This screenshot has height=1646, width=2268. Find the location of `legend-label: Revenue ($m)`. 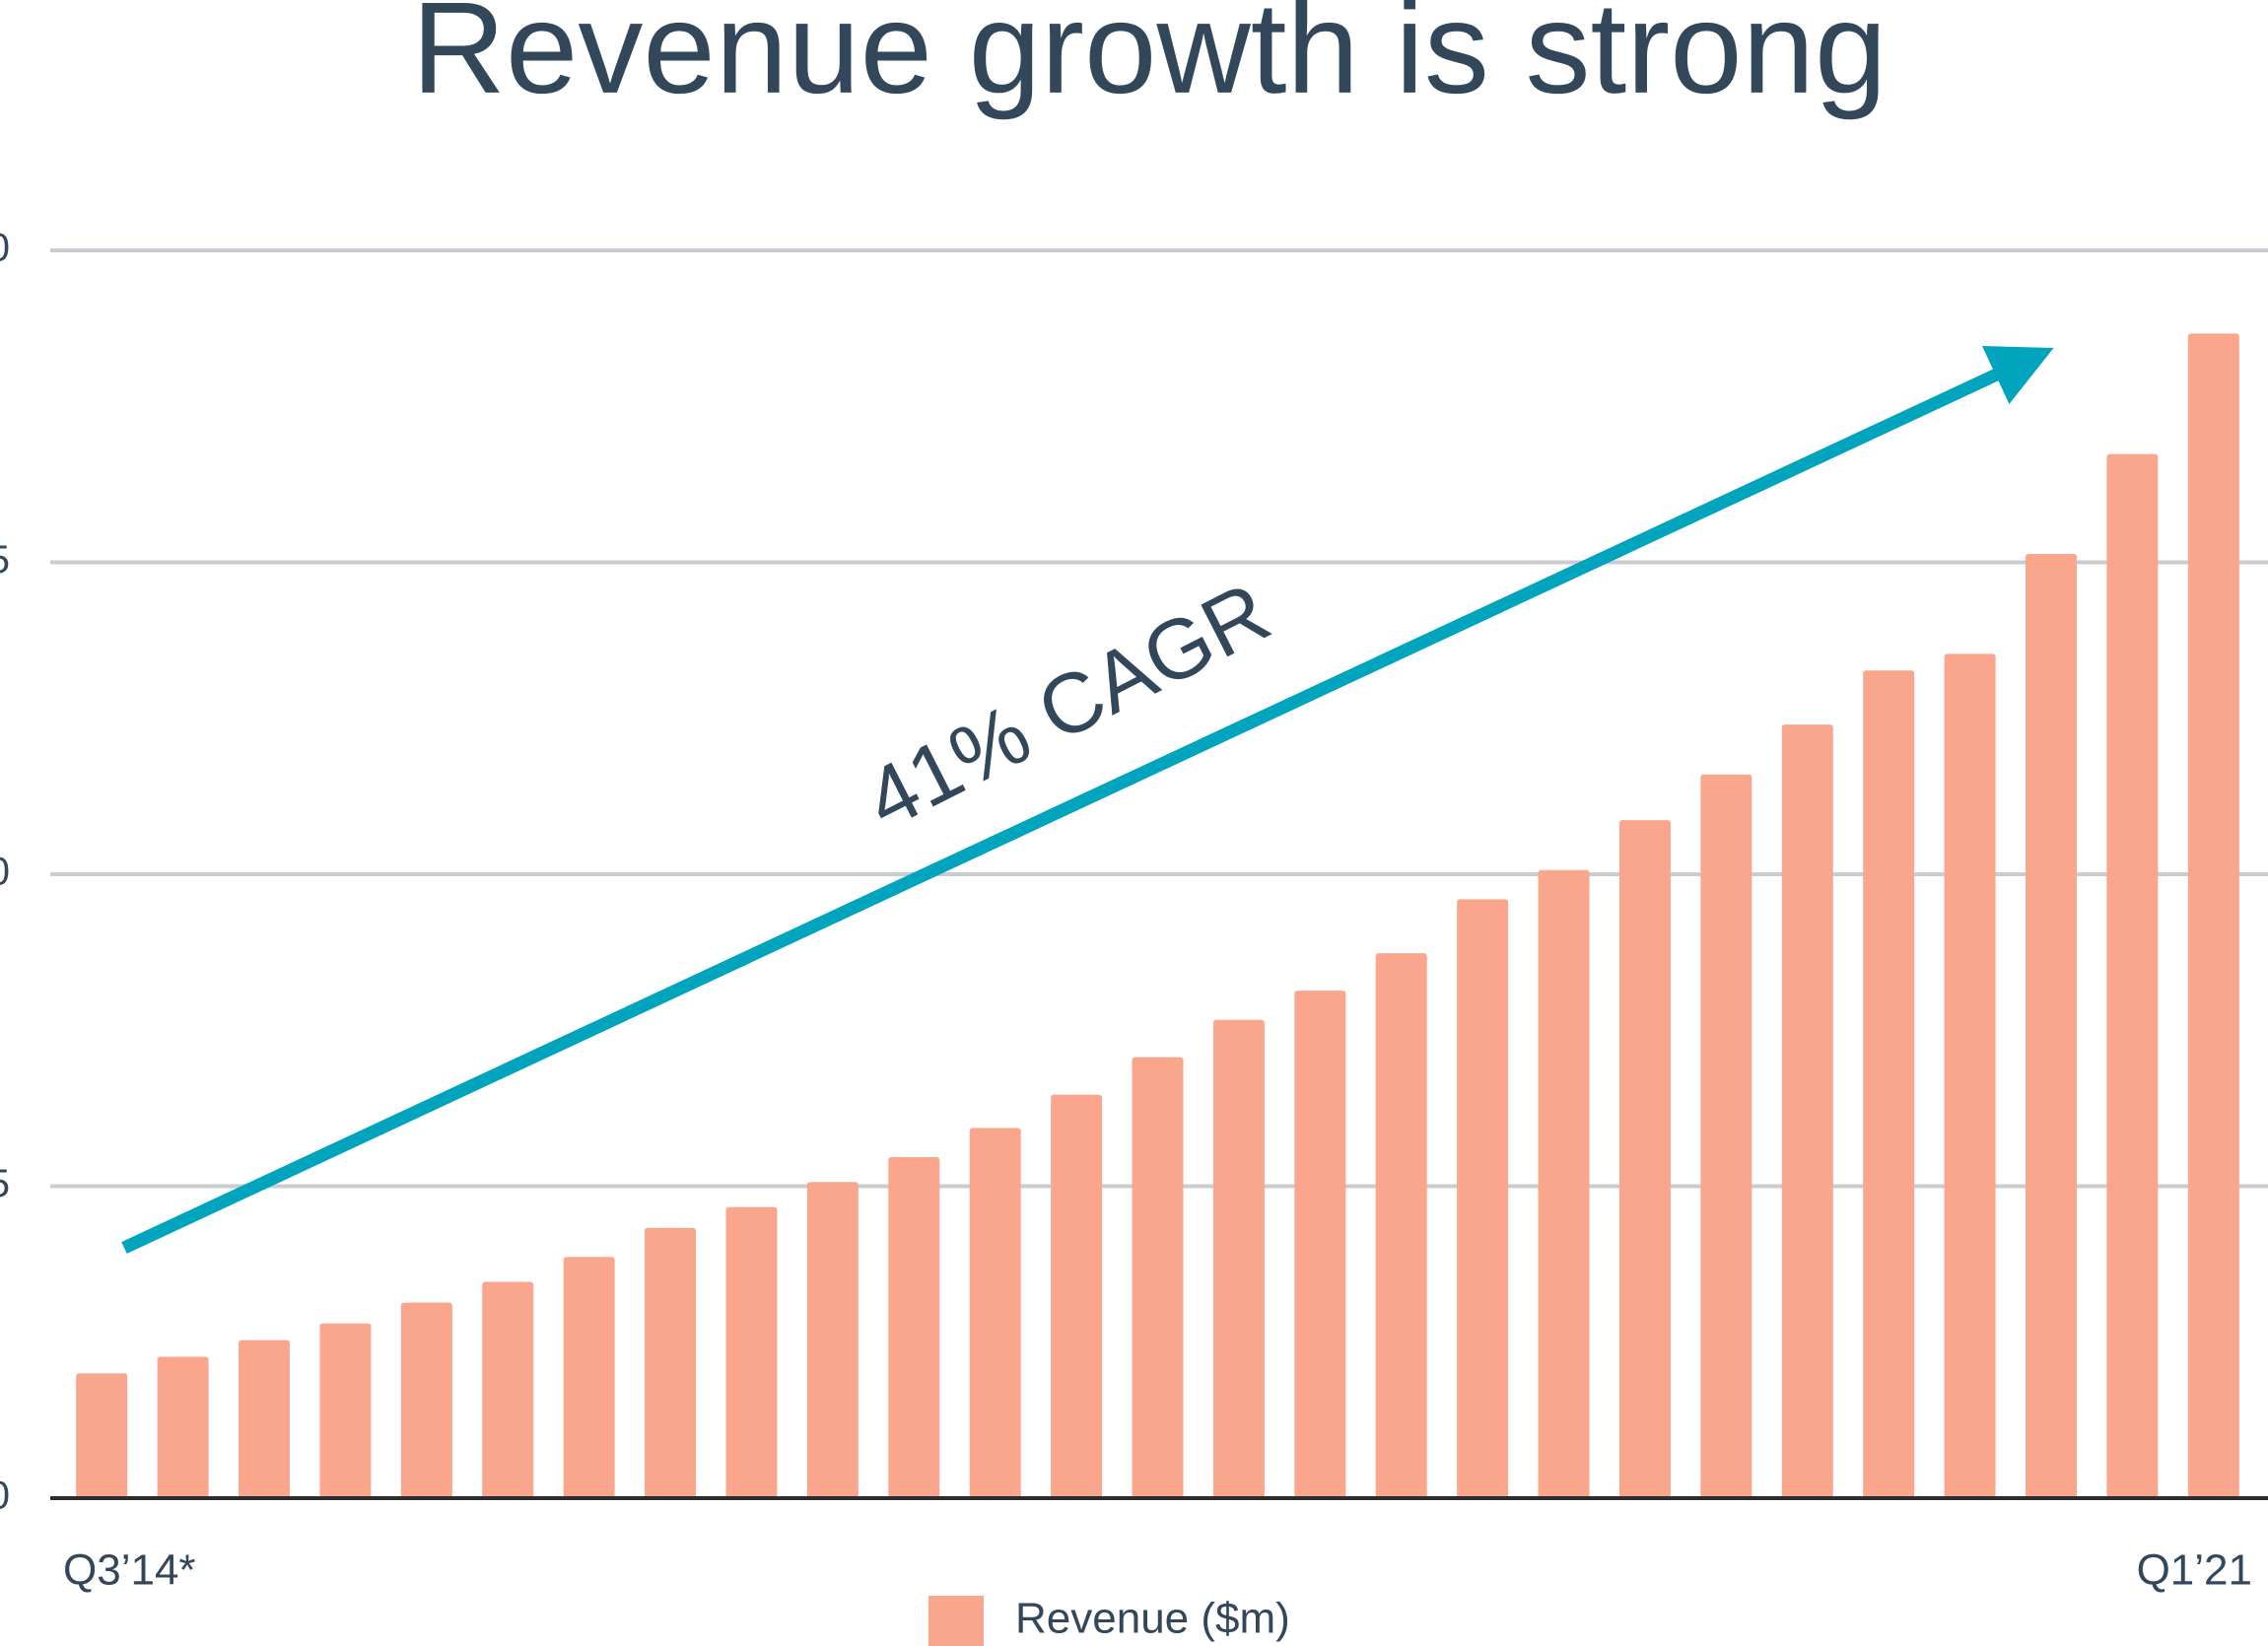

legend-label: Revenue ($m) is located at coordinates (1153, 1619).